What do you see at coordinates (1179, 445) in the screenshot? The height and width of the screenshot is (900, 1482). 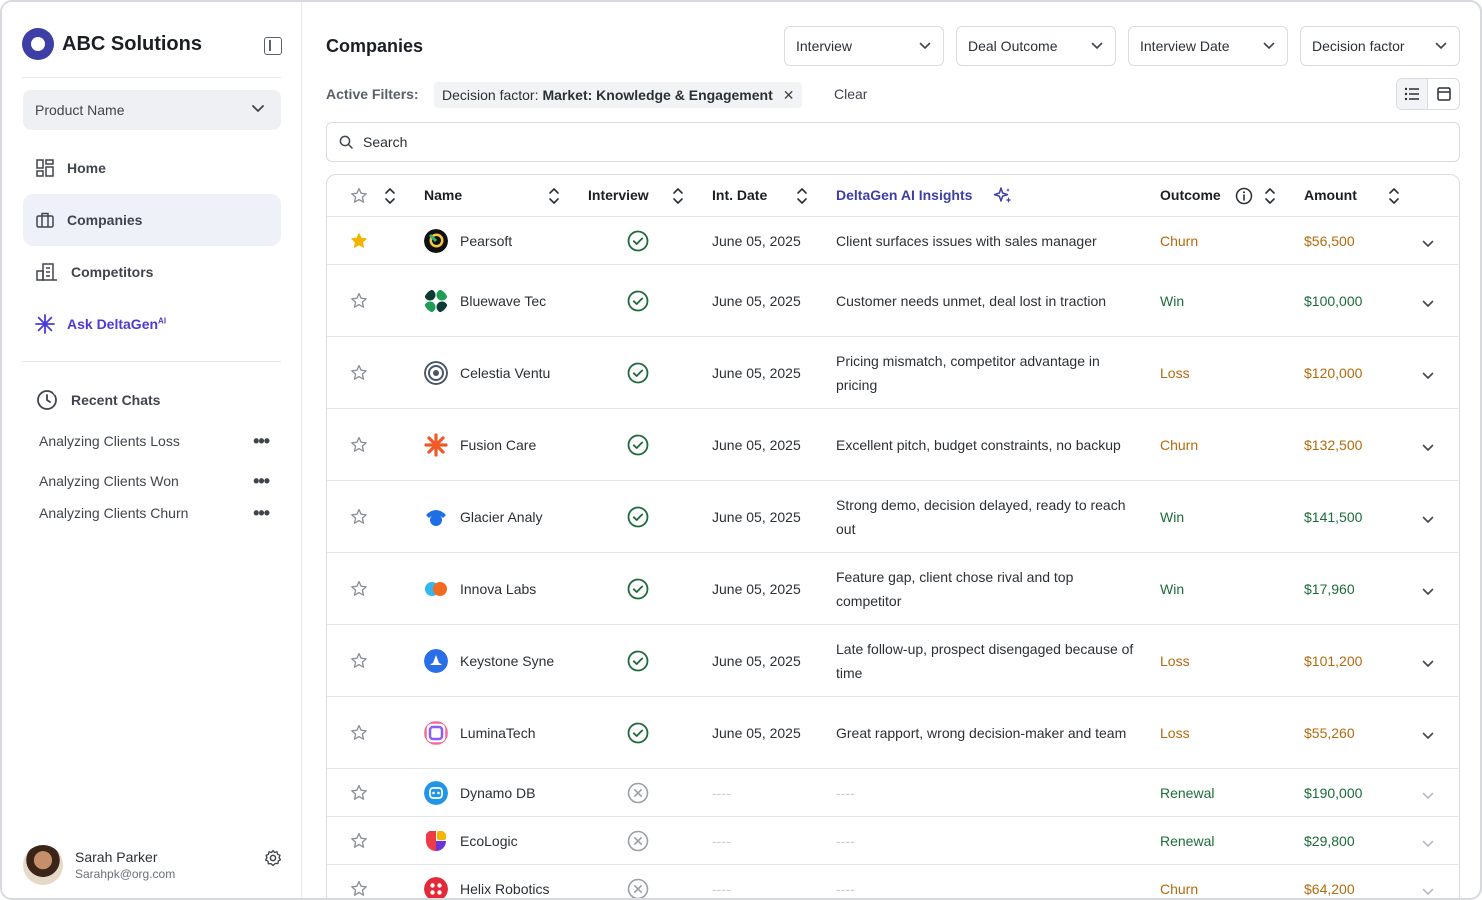 I see `outcome-label: Churn` at bounding box center [1179, 445].